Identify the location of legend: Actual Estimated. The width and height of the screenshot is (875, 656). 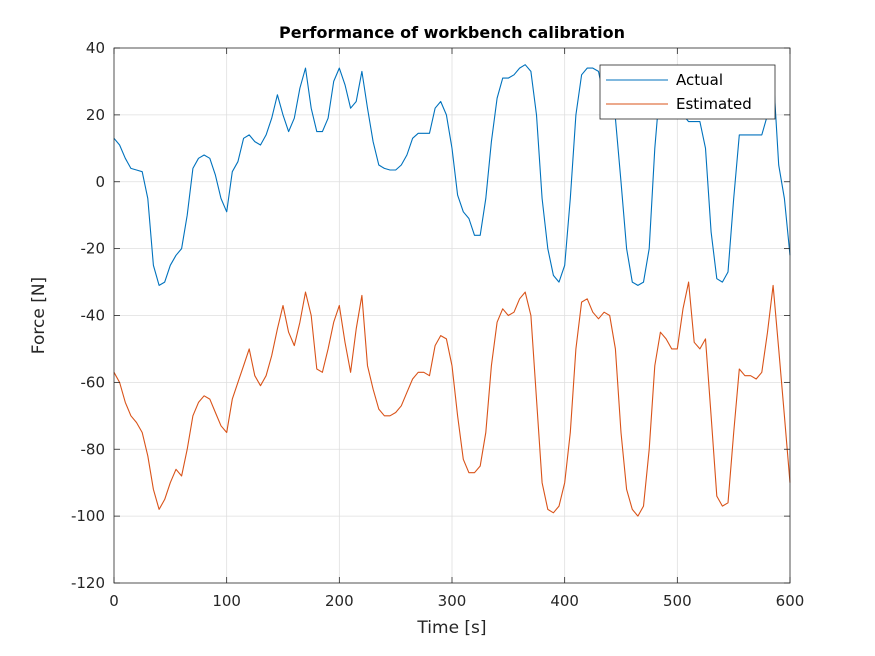
(687, 92).